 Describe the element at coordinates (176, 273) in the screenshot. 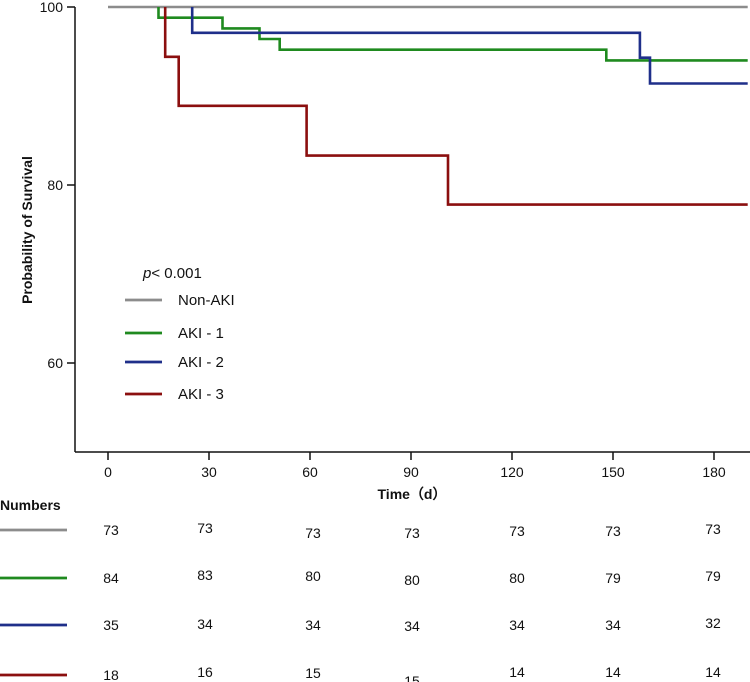

I see `p-text: < 0.001` at that location.